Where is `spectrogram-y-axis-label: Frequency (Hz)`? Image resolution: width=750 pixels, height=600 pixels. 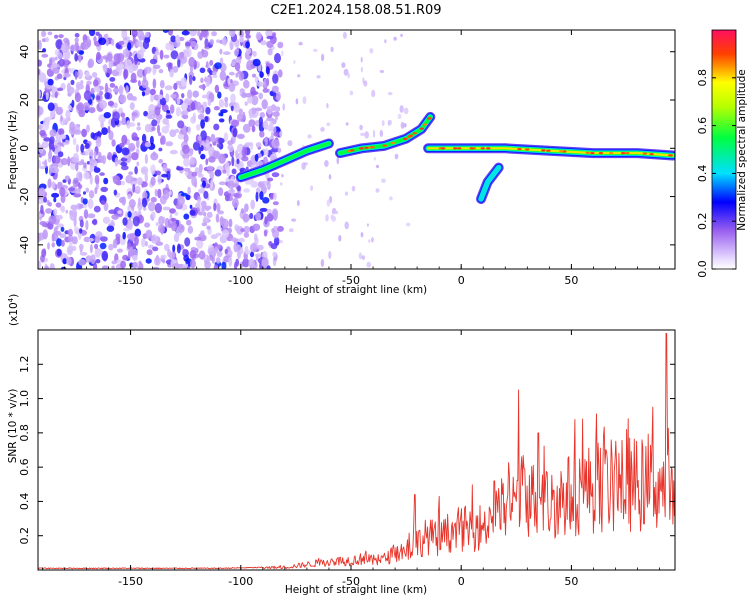
spectrogram-y-axis-label: Frequency (Hz) is located at coordinates (13, 149).